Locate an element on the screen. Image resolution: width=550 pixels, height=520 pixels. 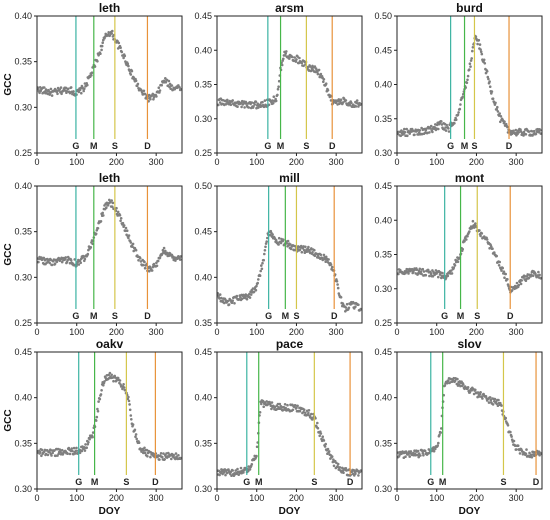
panel-title: slov is located at coordinates (469, 344).